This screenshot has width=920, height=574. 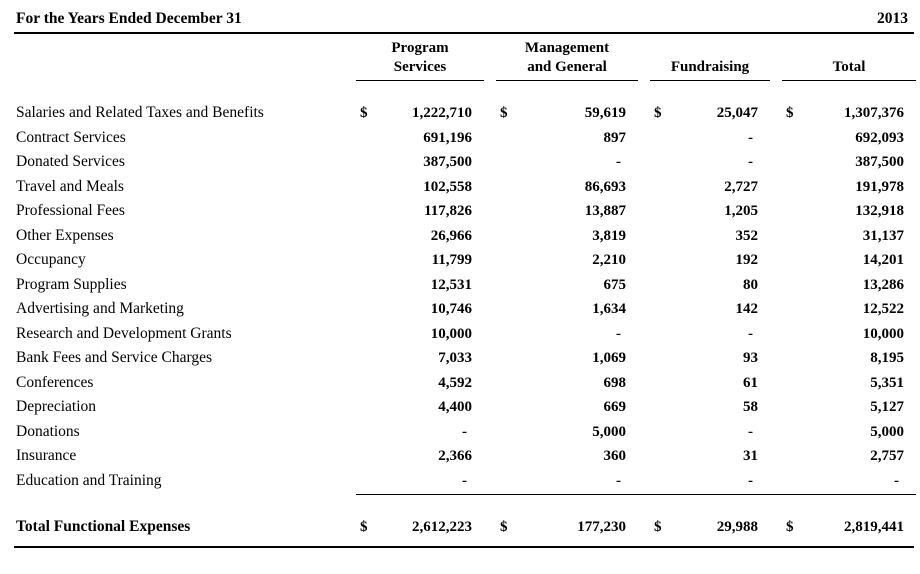 I want to click on expense-value: 14,201, so click(x=883, y=260).